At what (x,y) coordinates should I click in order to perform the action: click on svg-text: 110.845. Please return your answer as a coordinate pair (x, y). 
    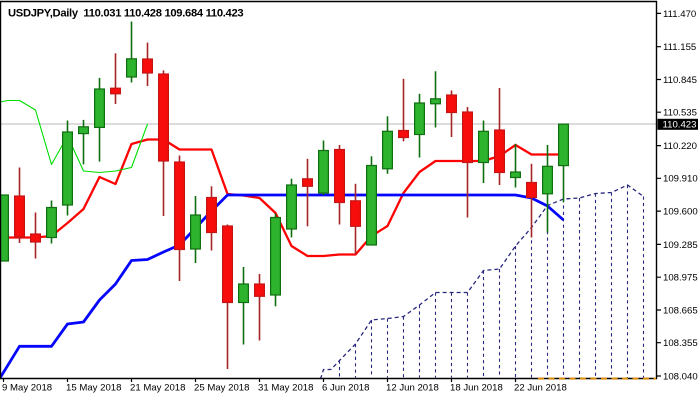
    Looking at the image, I should click on (680, 80).